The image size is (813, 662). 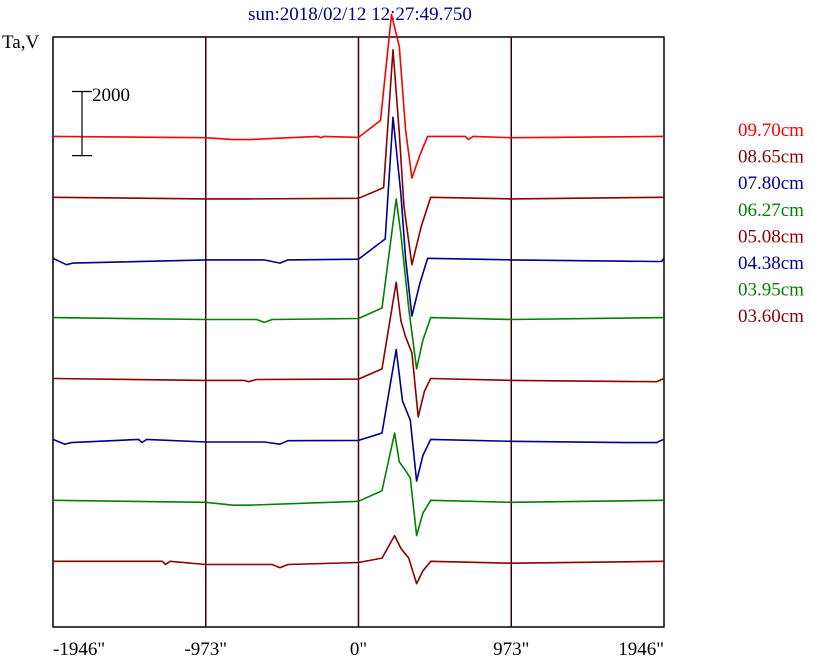 What do you see at coordinates (771, 183) in the screenshot?
I see `legend-entry-2: 07.80cm` at bounding box center [771, 183].